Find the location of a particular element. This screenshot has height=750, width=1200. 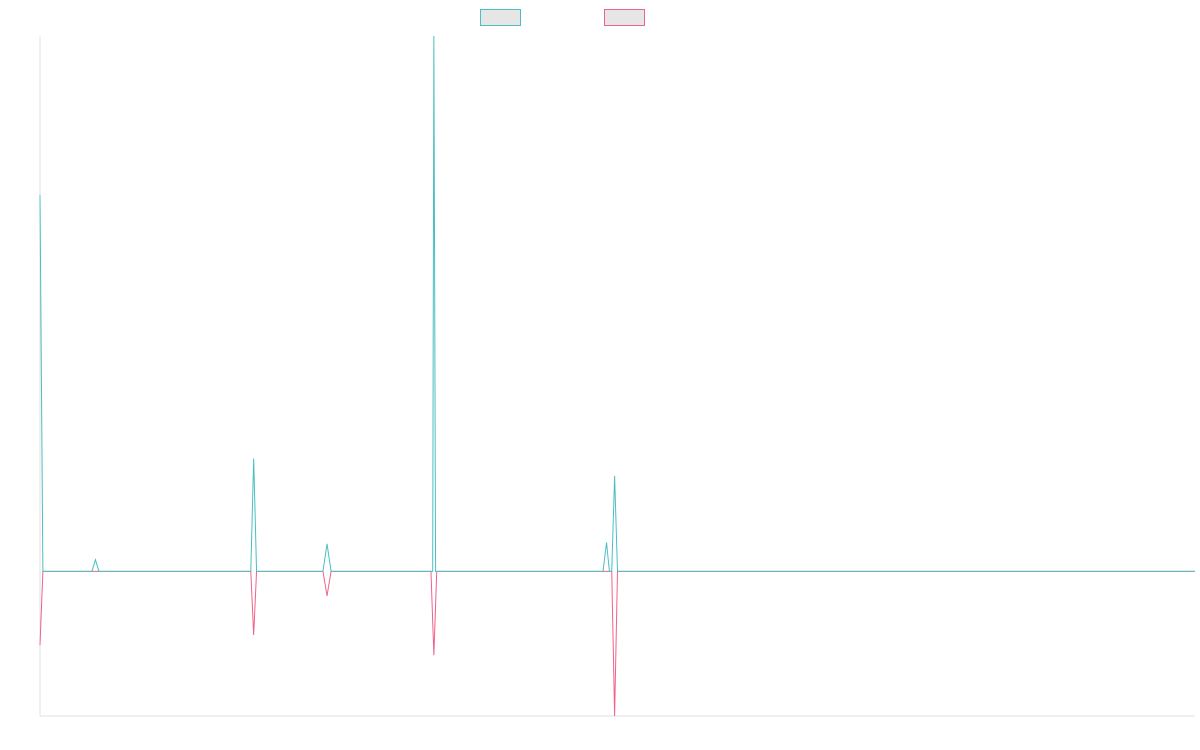

legend is located at coordinates (562, 17).